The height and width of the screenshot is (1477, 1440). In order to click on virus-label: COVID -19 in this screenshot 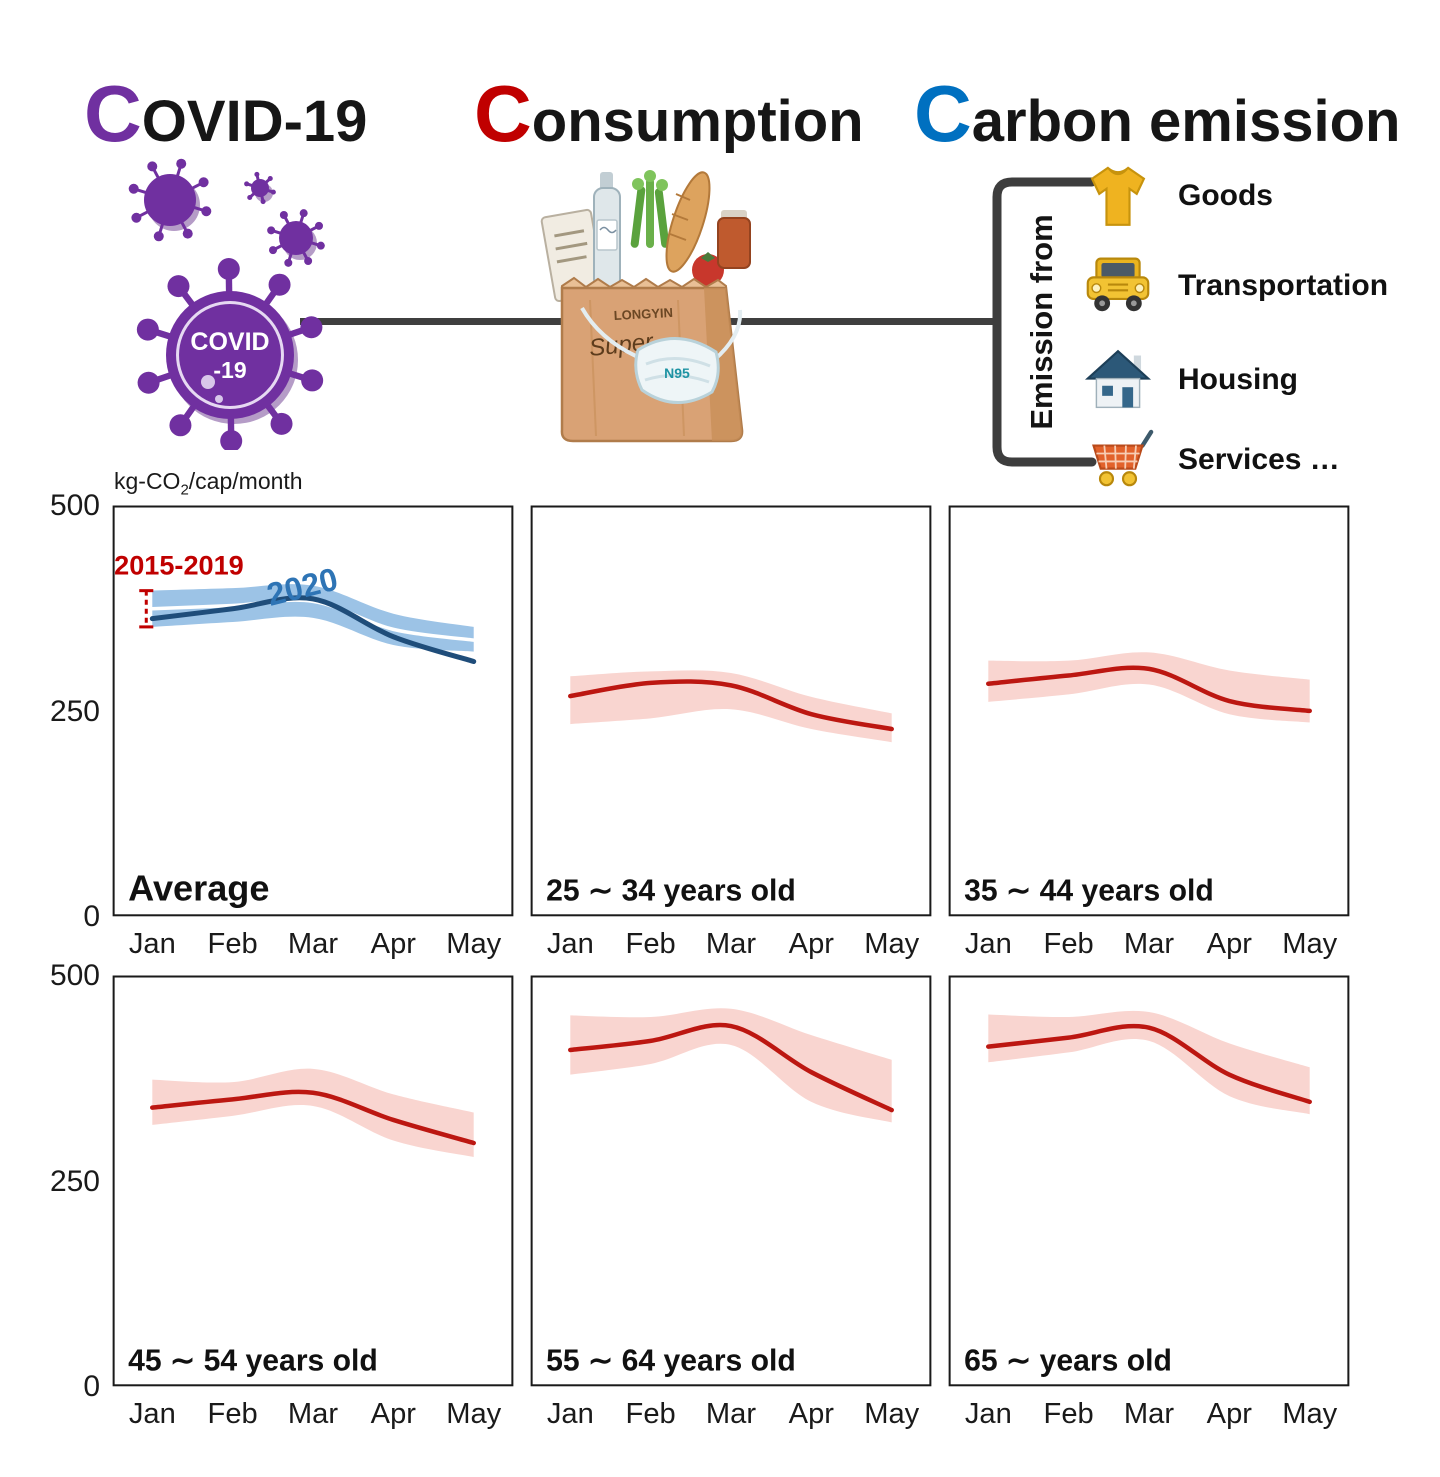, I will do `click(230, 355)`.